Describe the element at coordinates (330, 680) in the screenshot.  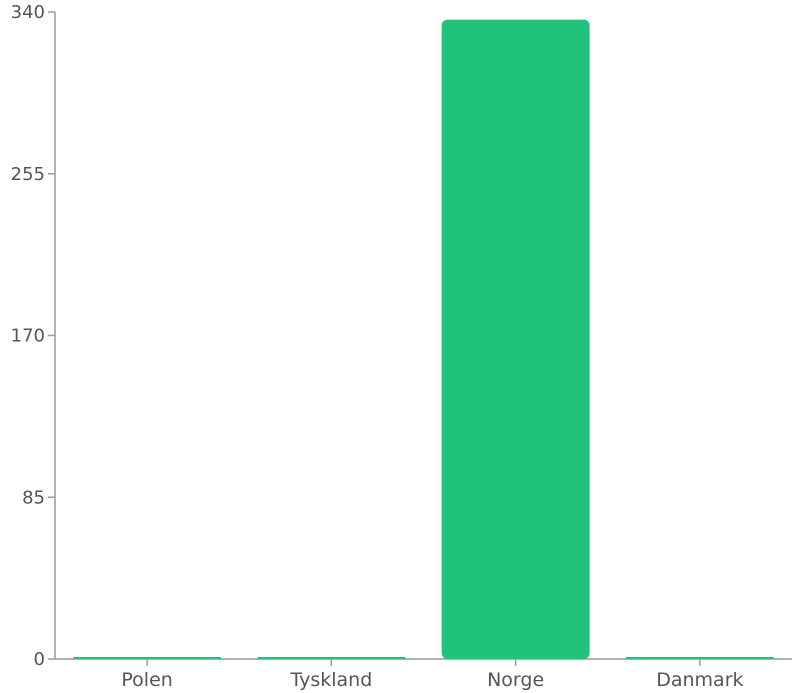
I see `x-tick-label: Tyskland` at that location.